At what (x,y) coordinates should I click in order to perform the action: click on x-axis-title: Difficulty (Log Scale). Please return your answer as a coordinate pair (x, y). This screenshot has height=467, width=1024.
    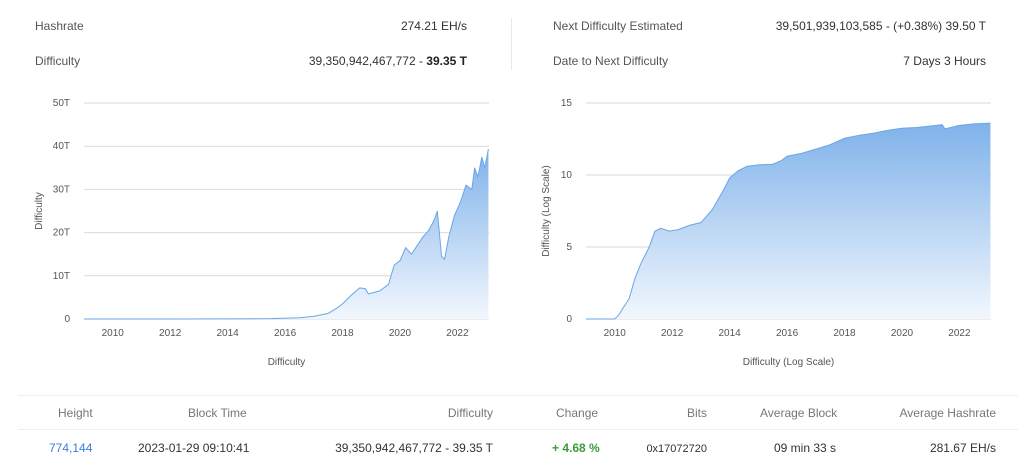
    Looking at the image, I should click on (789, 362).